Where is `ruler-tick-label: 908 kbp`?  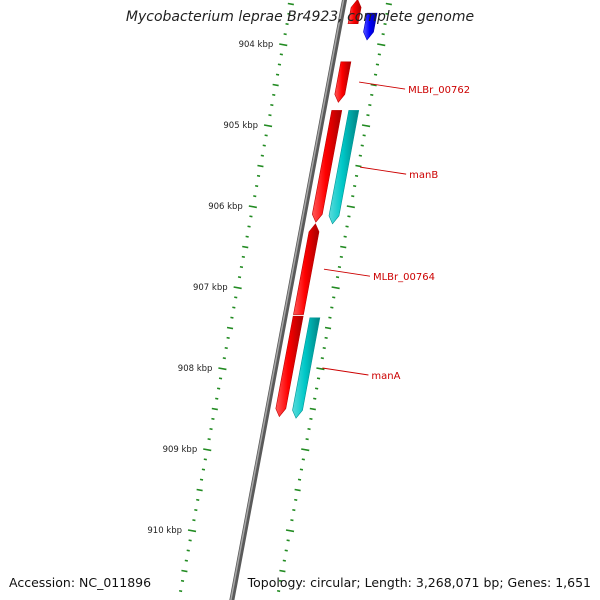 ruler-tick-label: 908 kbp is located at coordinates (195, 369).